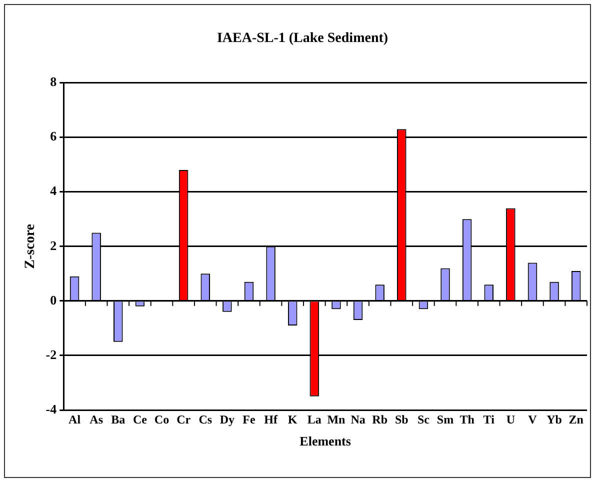  Describe the element at coordinates (554, 419) in the screenshot. I see `x-tick-label: Yb` at that location.